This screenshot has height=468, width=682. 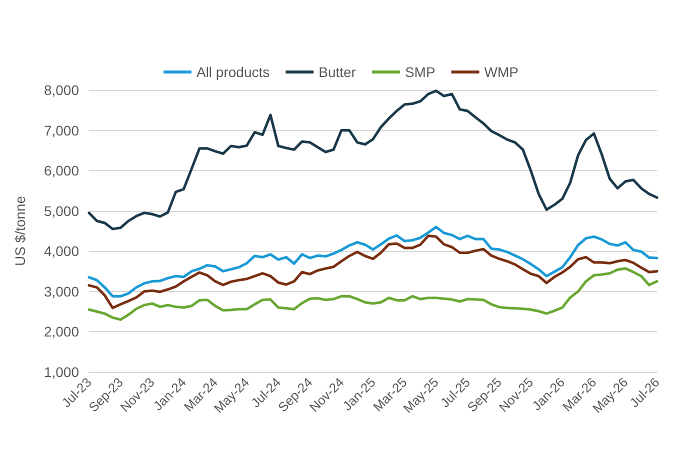 What do you see at coordinates (62, 130) in the screenshot?
I see `y-tick-label: 7,000` at bounding box center [62, 130].